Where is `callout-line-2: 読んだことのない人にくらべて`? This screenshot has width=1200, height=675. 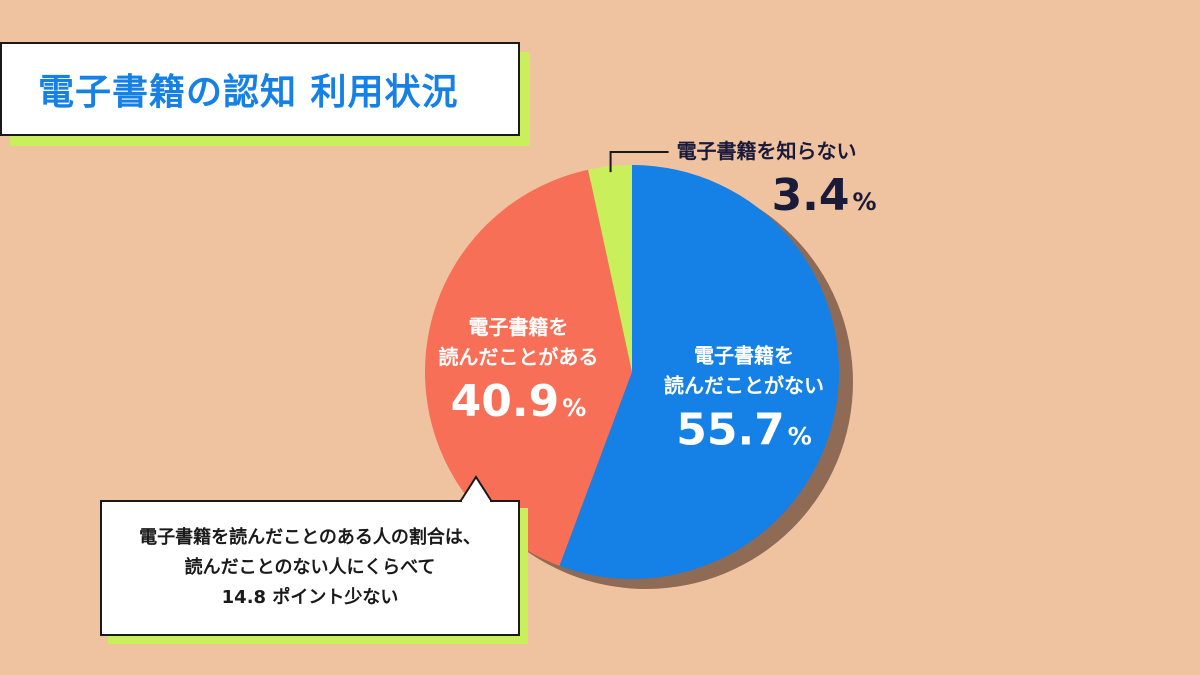 callout-line-2: 読んだことのない人にくらべて is located at coordinates (310, 568).